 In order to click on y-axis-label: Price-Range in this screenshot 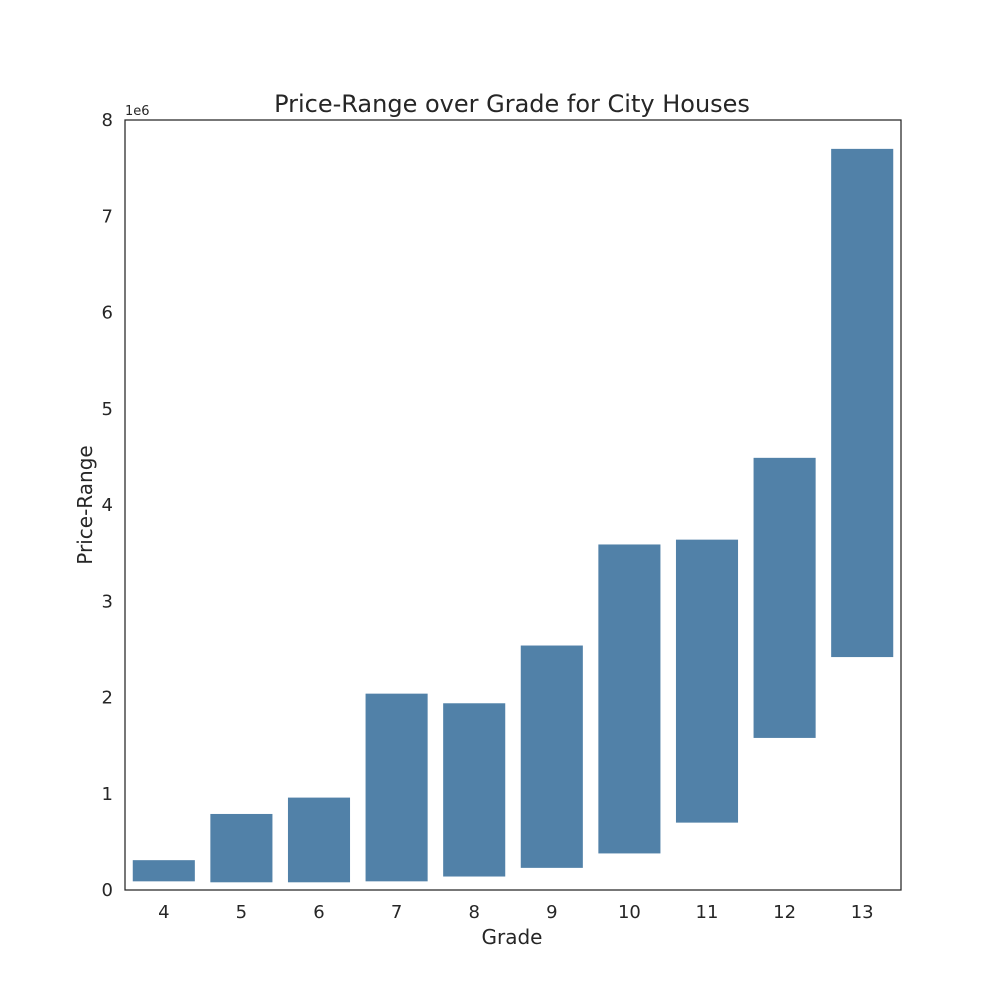, I will do `click(85, 504)`.